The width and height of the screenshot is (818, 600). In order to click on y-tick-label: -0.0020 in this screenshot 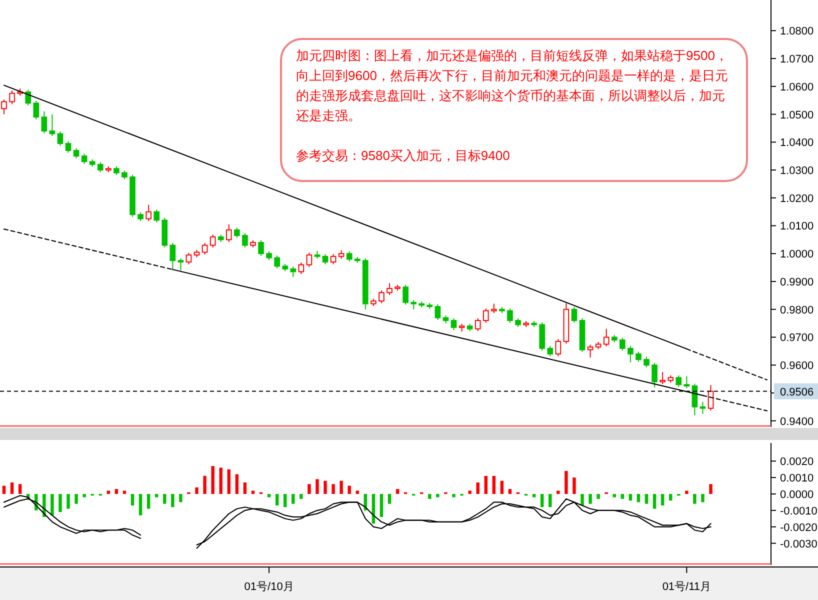, I will do `click(799, 528)`.